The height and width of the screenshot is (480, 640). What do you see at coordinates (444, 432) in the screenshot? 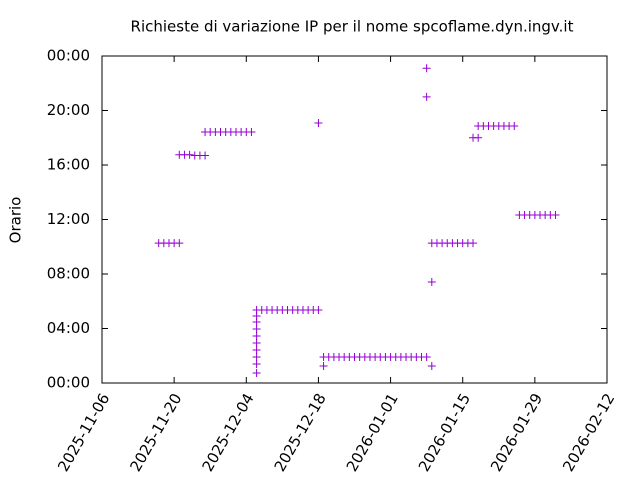
I see `x-tick-label: 2026-01-15` at bounding box center [444, 432].